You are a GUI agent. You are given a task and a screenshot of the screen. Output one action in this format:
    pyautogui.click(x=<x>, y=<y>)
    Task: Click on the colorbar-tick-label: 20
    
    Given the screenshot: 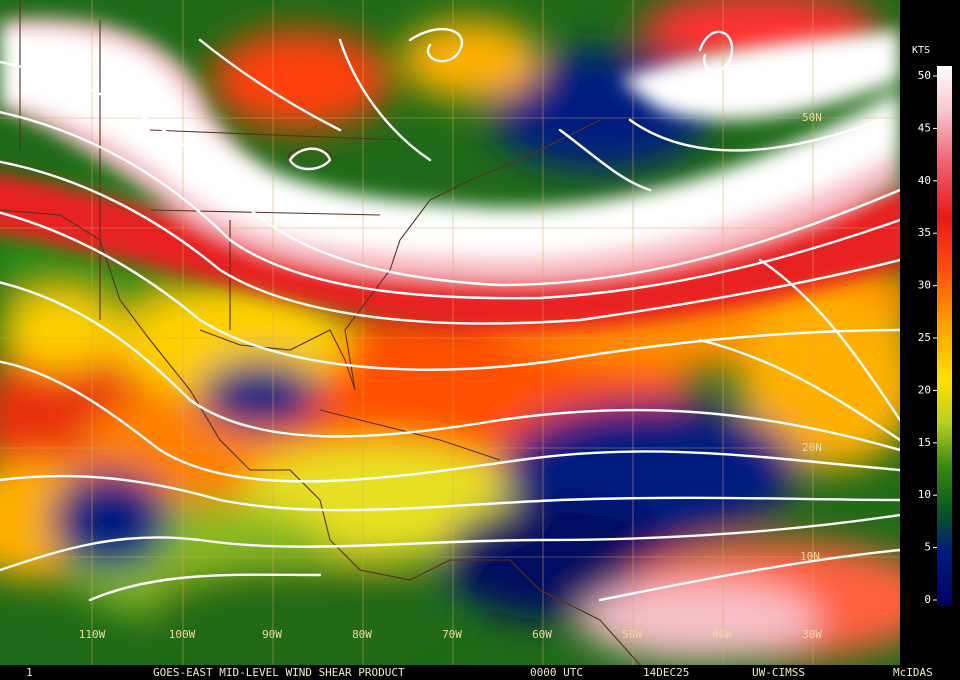 What is the action you would take?
    pyautogui.click(x=924, y=389)
    